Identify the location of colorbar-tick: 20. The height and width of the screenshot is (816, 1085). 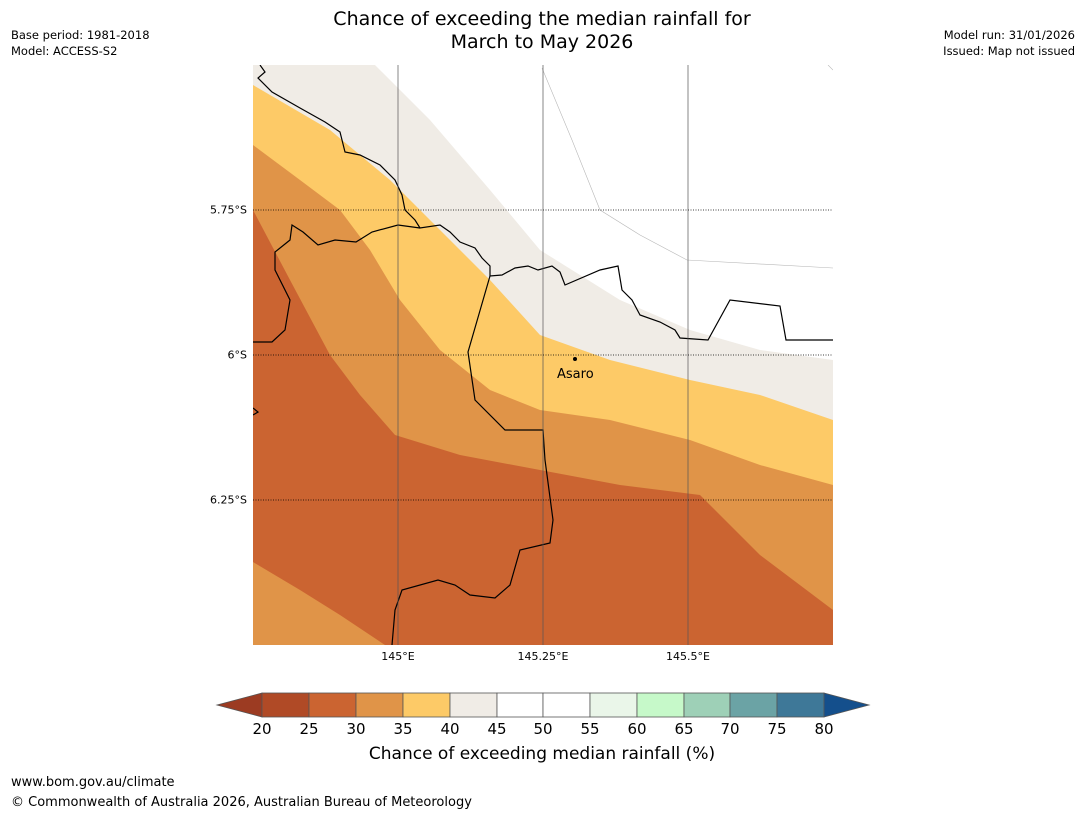
(262, 729).